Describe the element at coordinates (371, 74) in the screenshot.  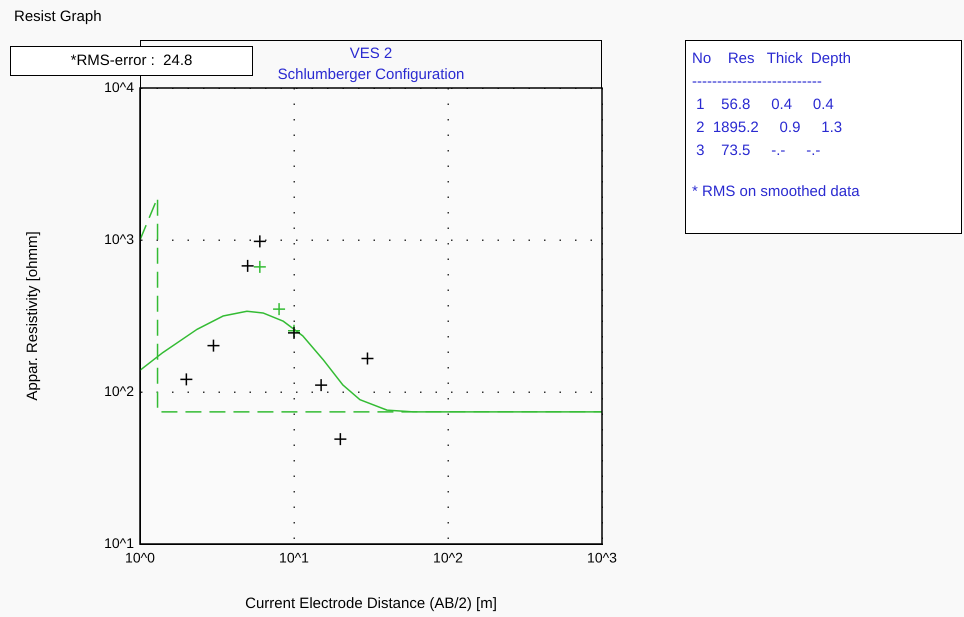
I see `chart-subtitle: Schlumberger Configuration` at that location.